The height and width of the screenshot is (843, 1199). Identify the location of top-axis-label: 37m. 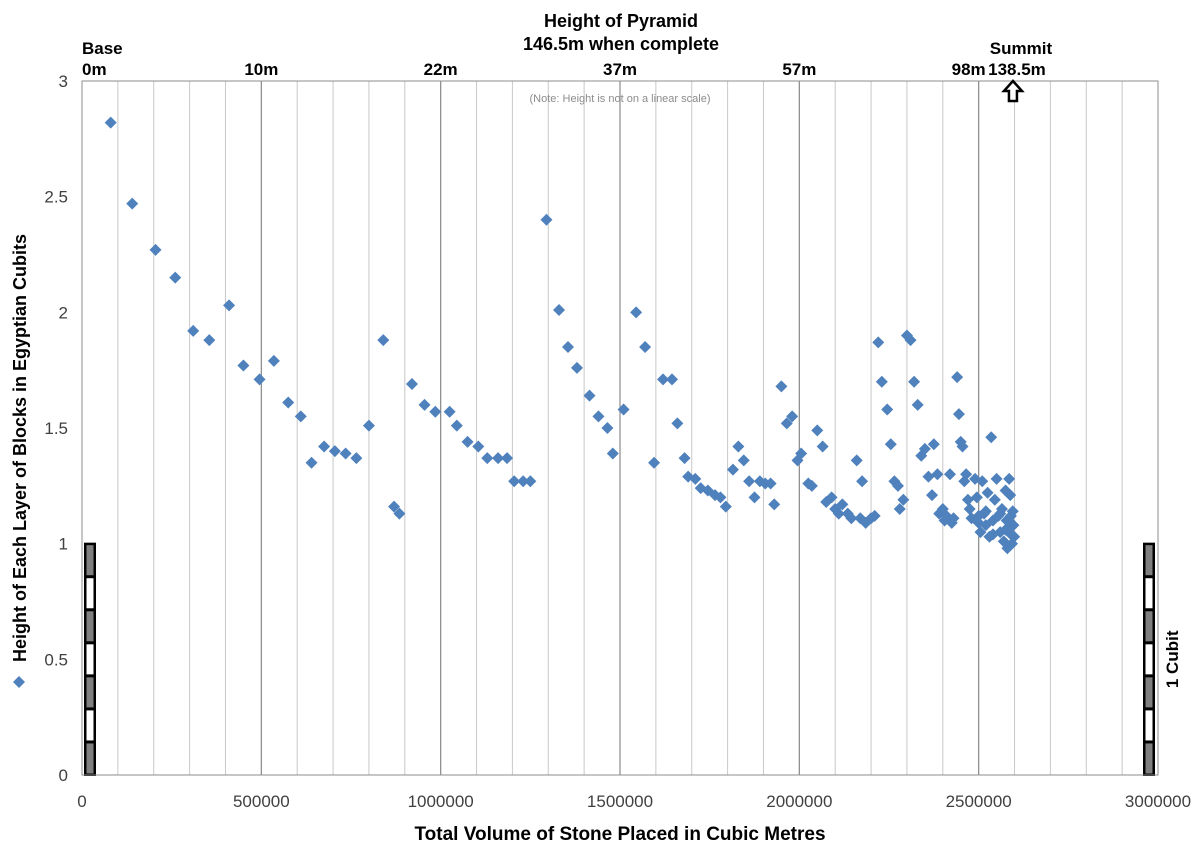
(620, 69).